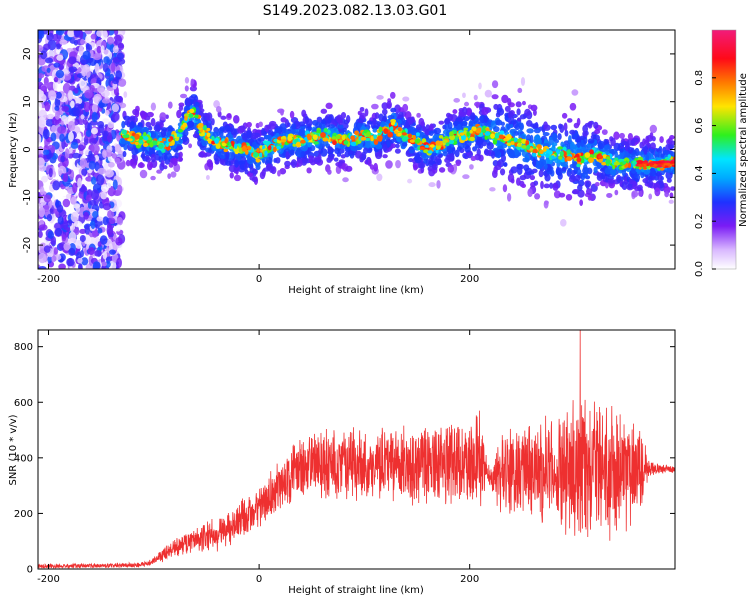  What do you see at coordinates (259, 579) in the screenshot?
I see `x-tick-label: 0` at bounding box center [259, 579].